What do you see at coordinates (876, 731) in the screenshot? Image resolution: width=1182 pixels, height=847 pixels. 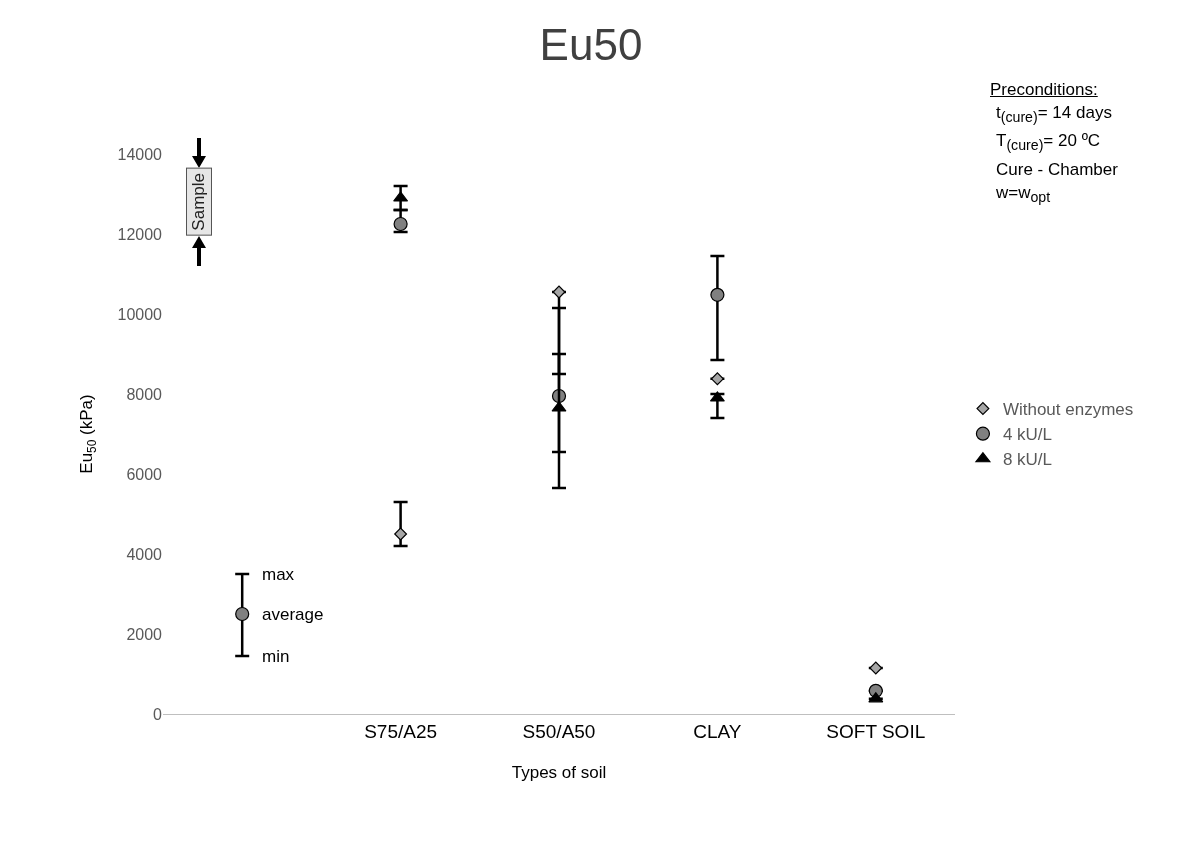 I see `x-tick-label: SOFT SOIL` at bounding box center [876, 731].